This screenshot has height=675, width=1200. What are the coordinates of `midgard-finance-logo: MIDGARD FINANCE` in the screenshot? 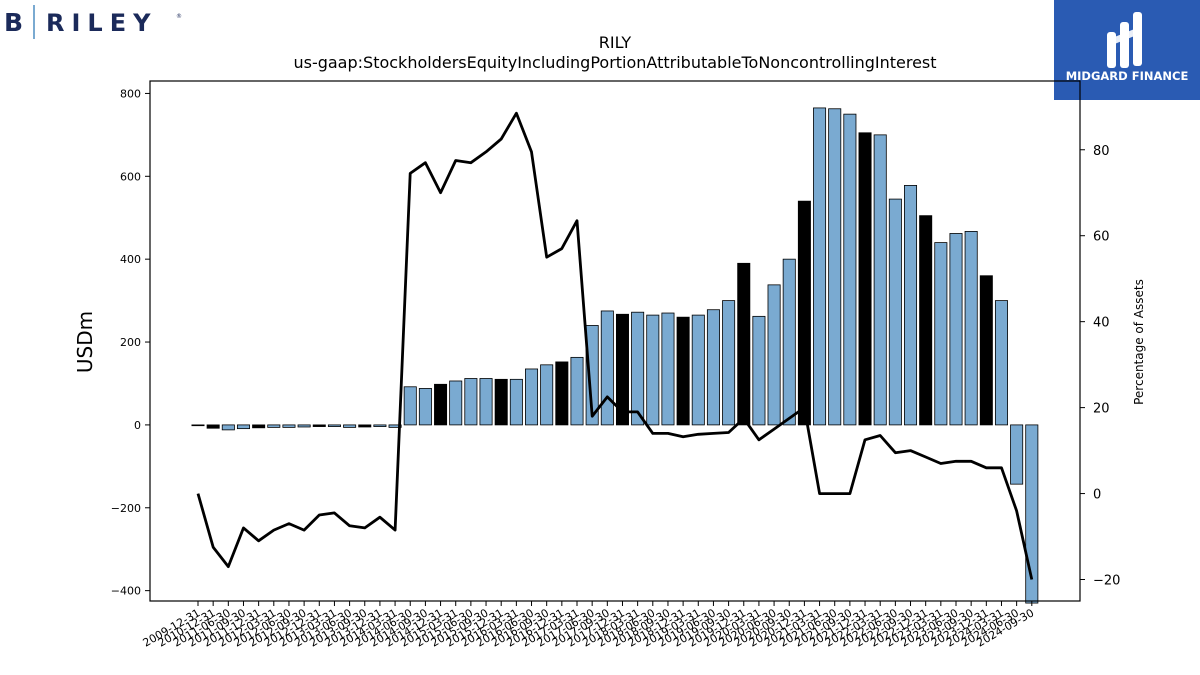 It's located at (1127, 50).